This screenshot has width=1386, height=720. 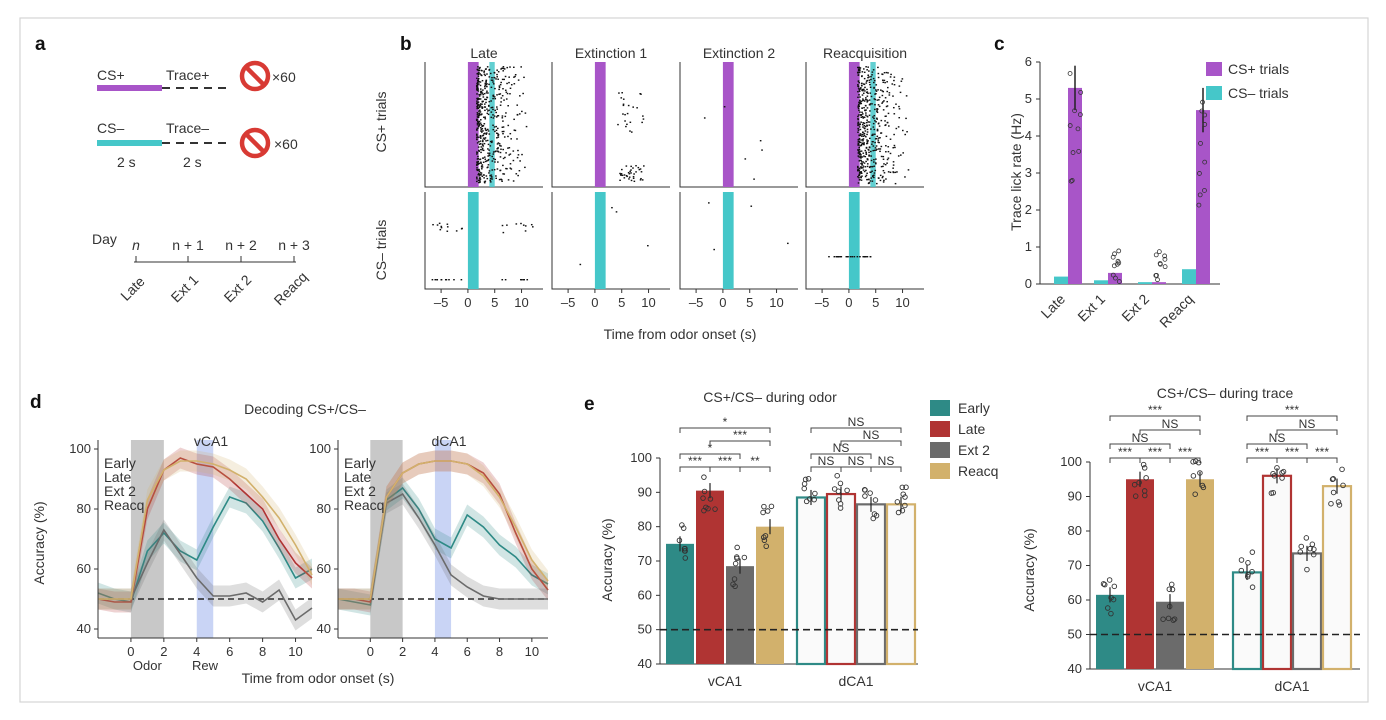 What do you see at coordinates (999, 44) in the screenshot?
I see `panel-c-letter: c` at bounding box center [999, 44].